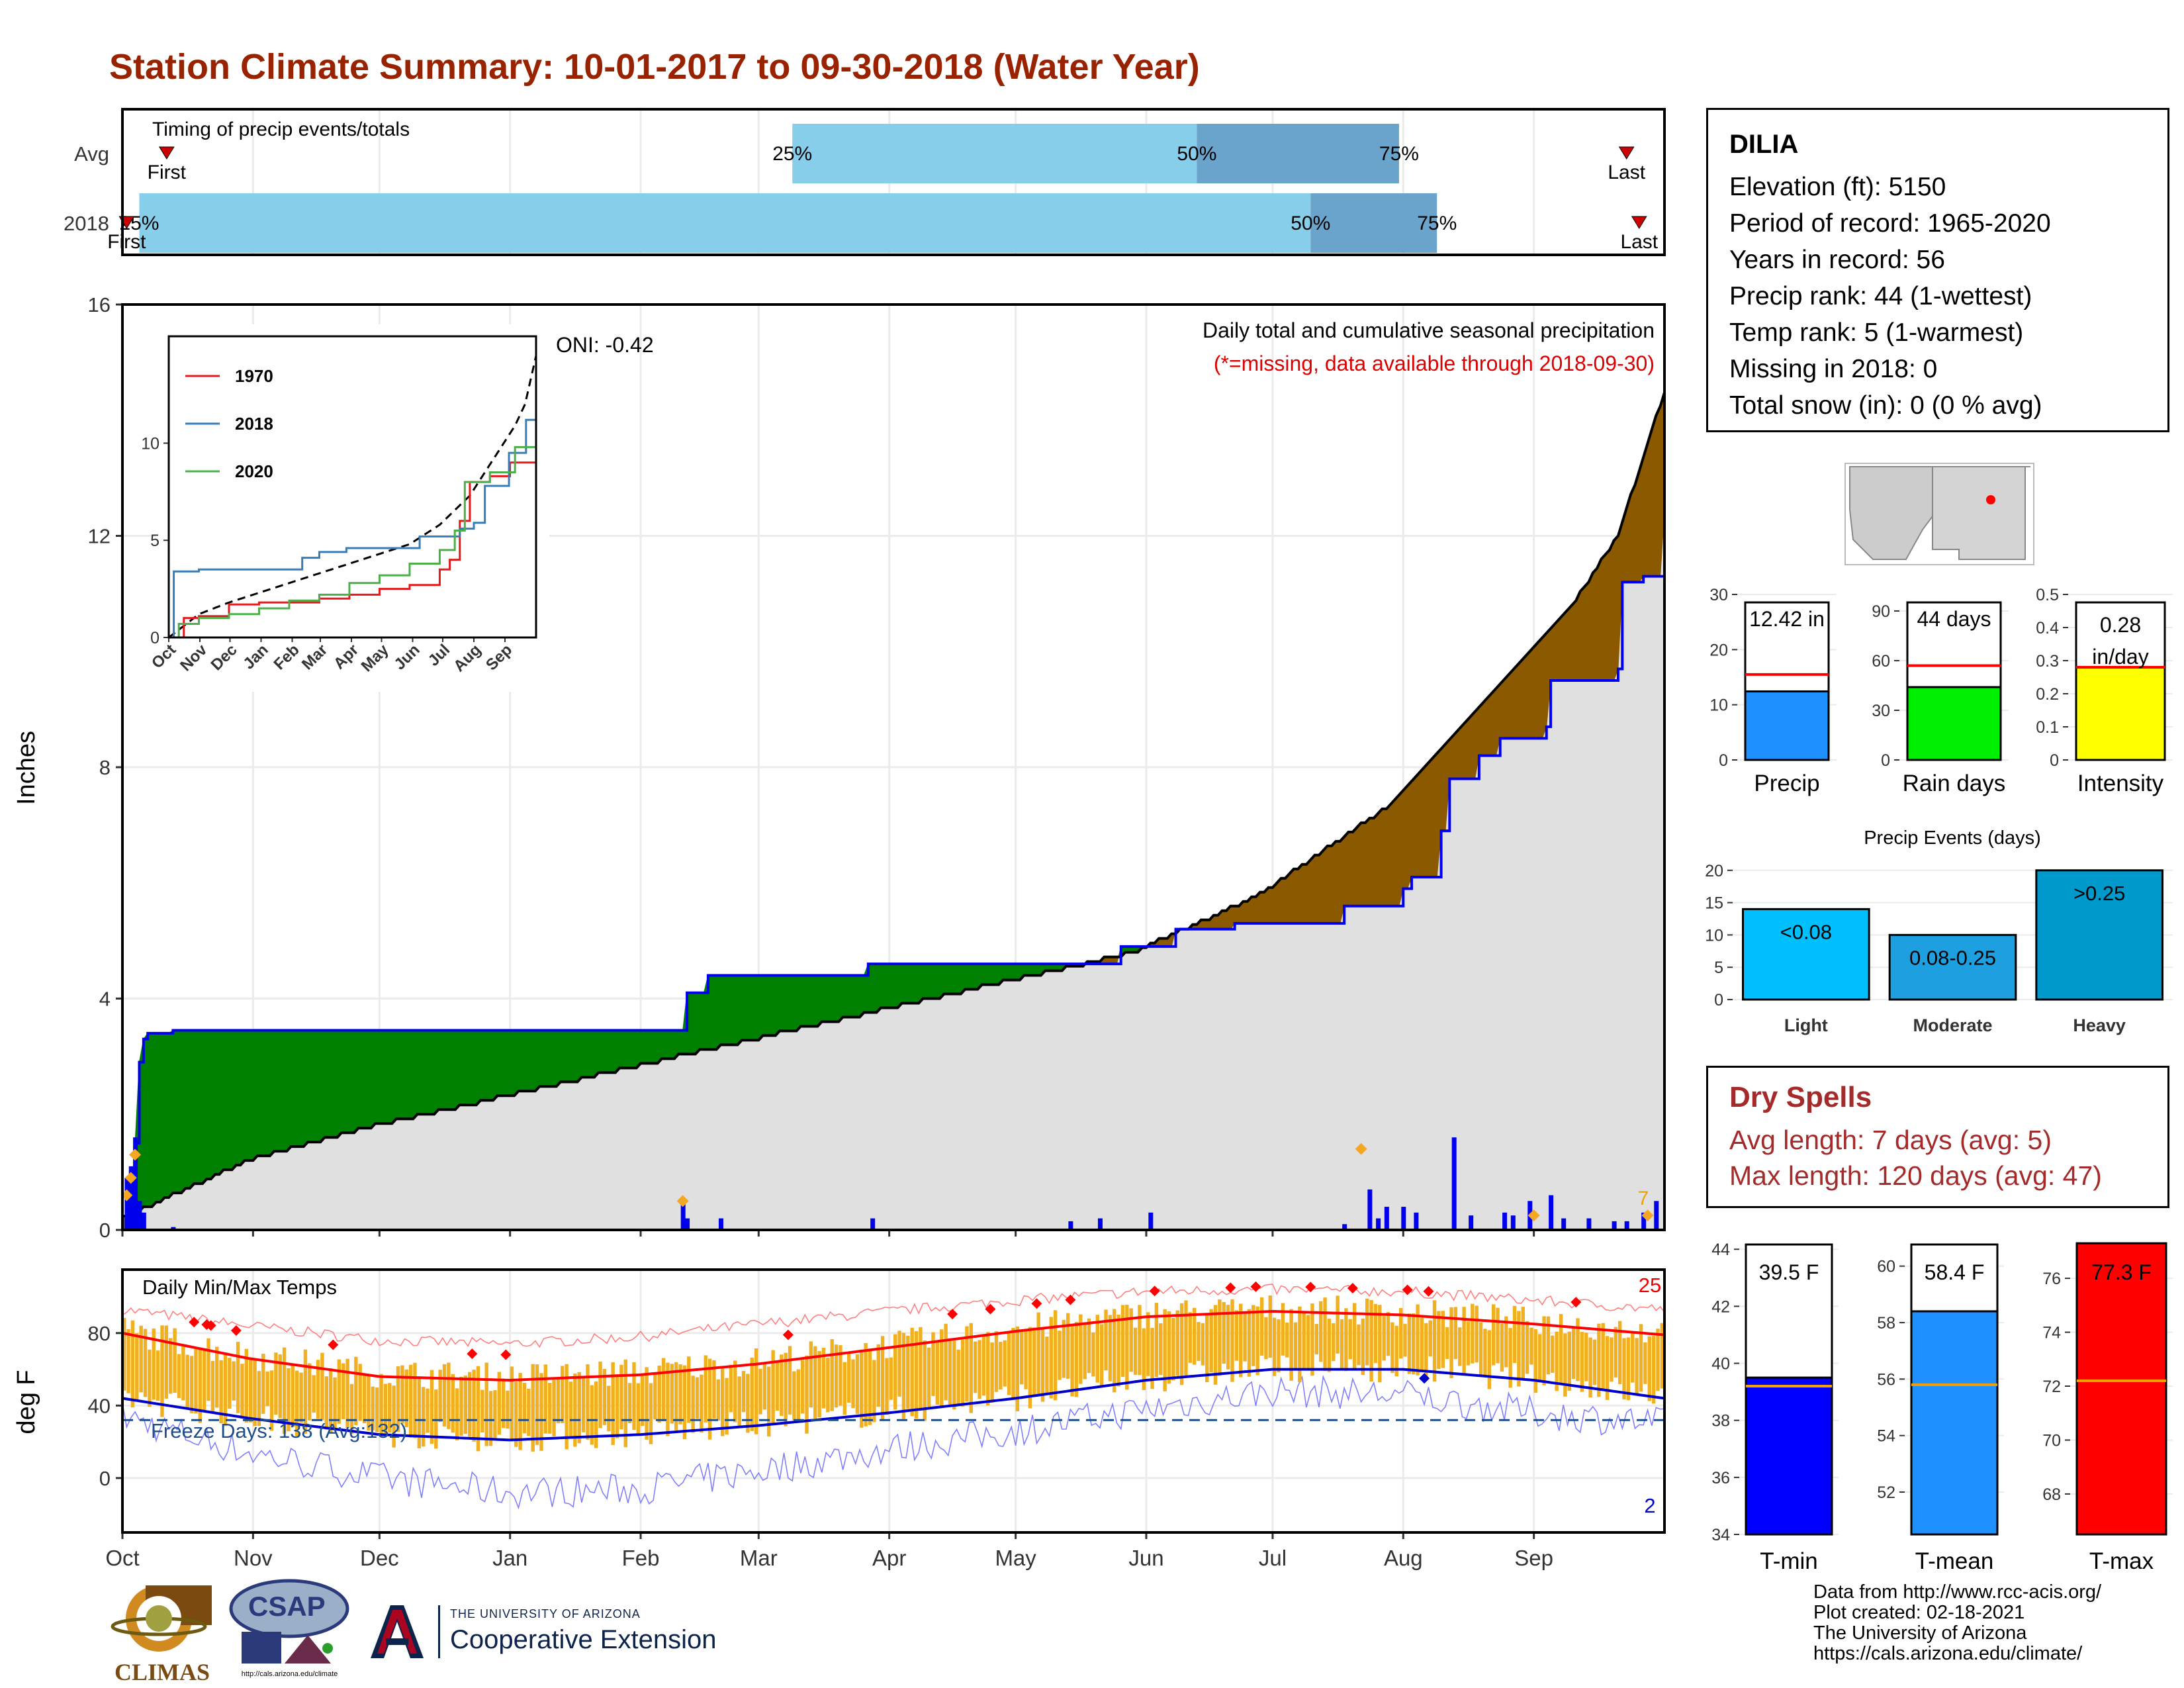 The width and height of the screenshot is (2184, 1688). What do you see at coordinates (352, 487) in the screenshot?
I see `inset-frame` at bounding box center [352, 487].